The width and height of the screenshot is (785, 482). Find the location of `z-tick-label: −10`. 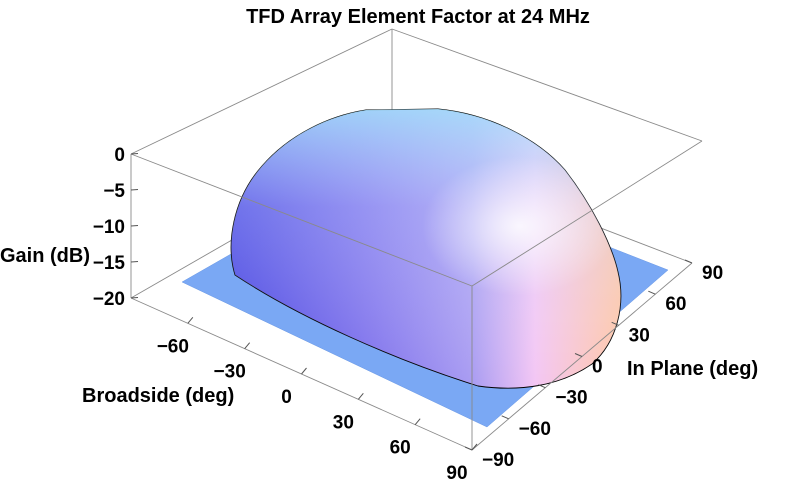

z-tick-label: −10 is located at coordinates (109, 227).